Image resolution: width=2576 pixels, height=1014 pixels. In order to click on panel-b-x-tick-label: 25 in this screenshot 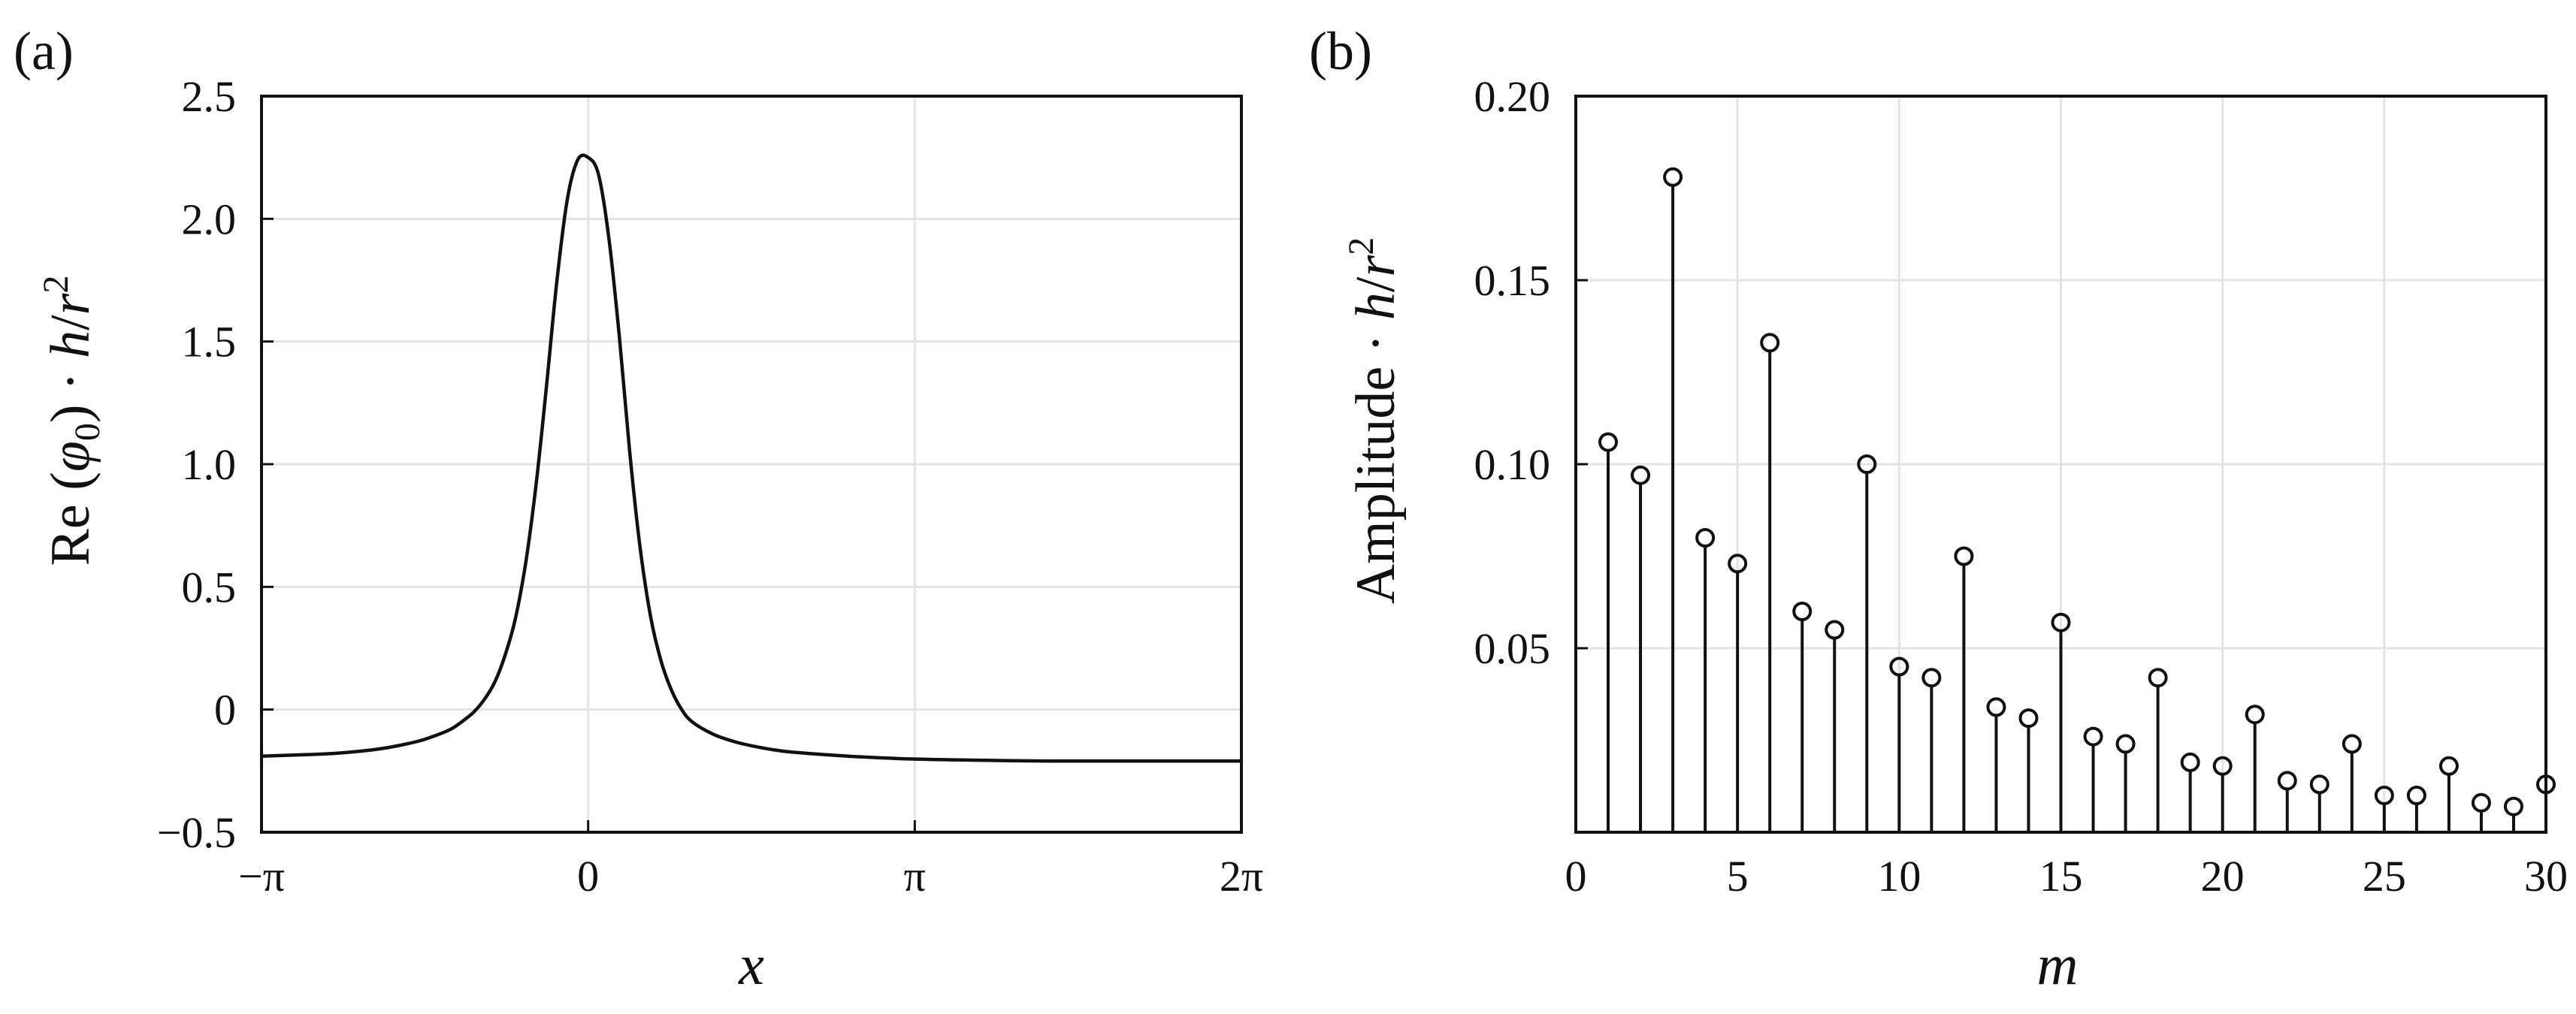, I will do `click(2385, 876)`.